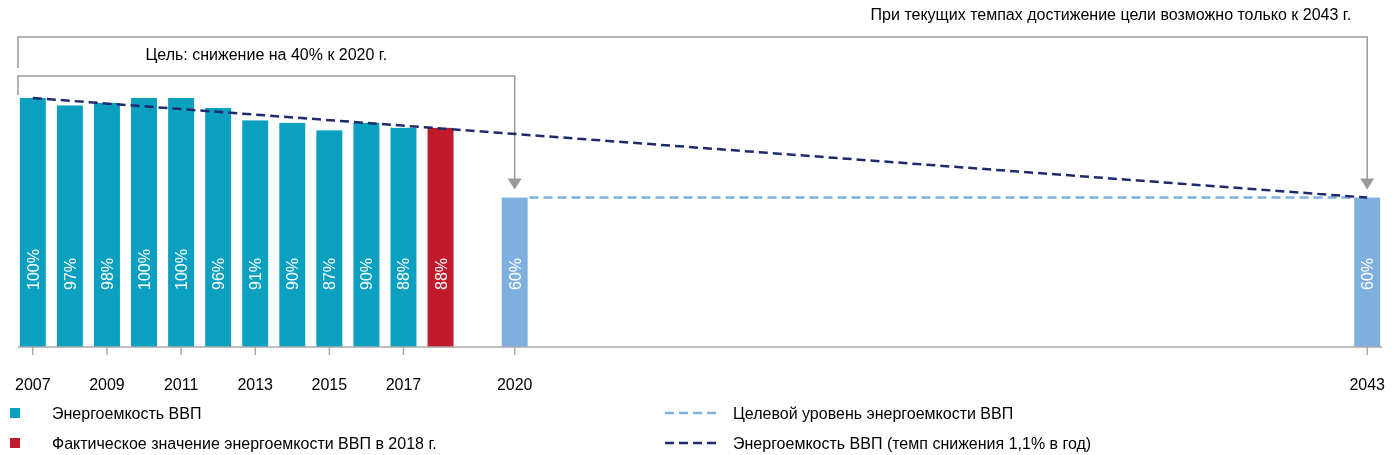  Describe the element at coordinates (912, 443) in the screenshot. I see `legend-label: Энергоемкость ВВП (темп снижения 1,1% в год)` at that location.